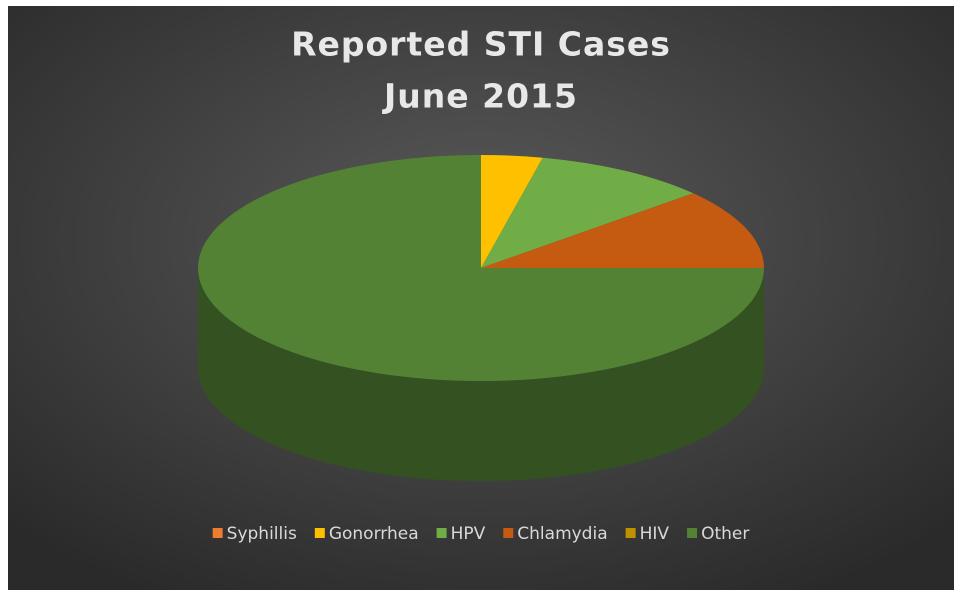 This screenshot has width=962, height=596. I want to click on legend-label: Chlamydia, so click(562, 534).